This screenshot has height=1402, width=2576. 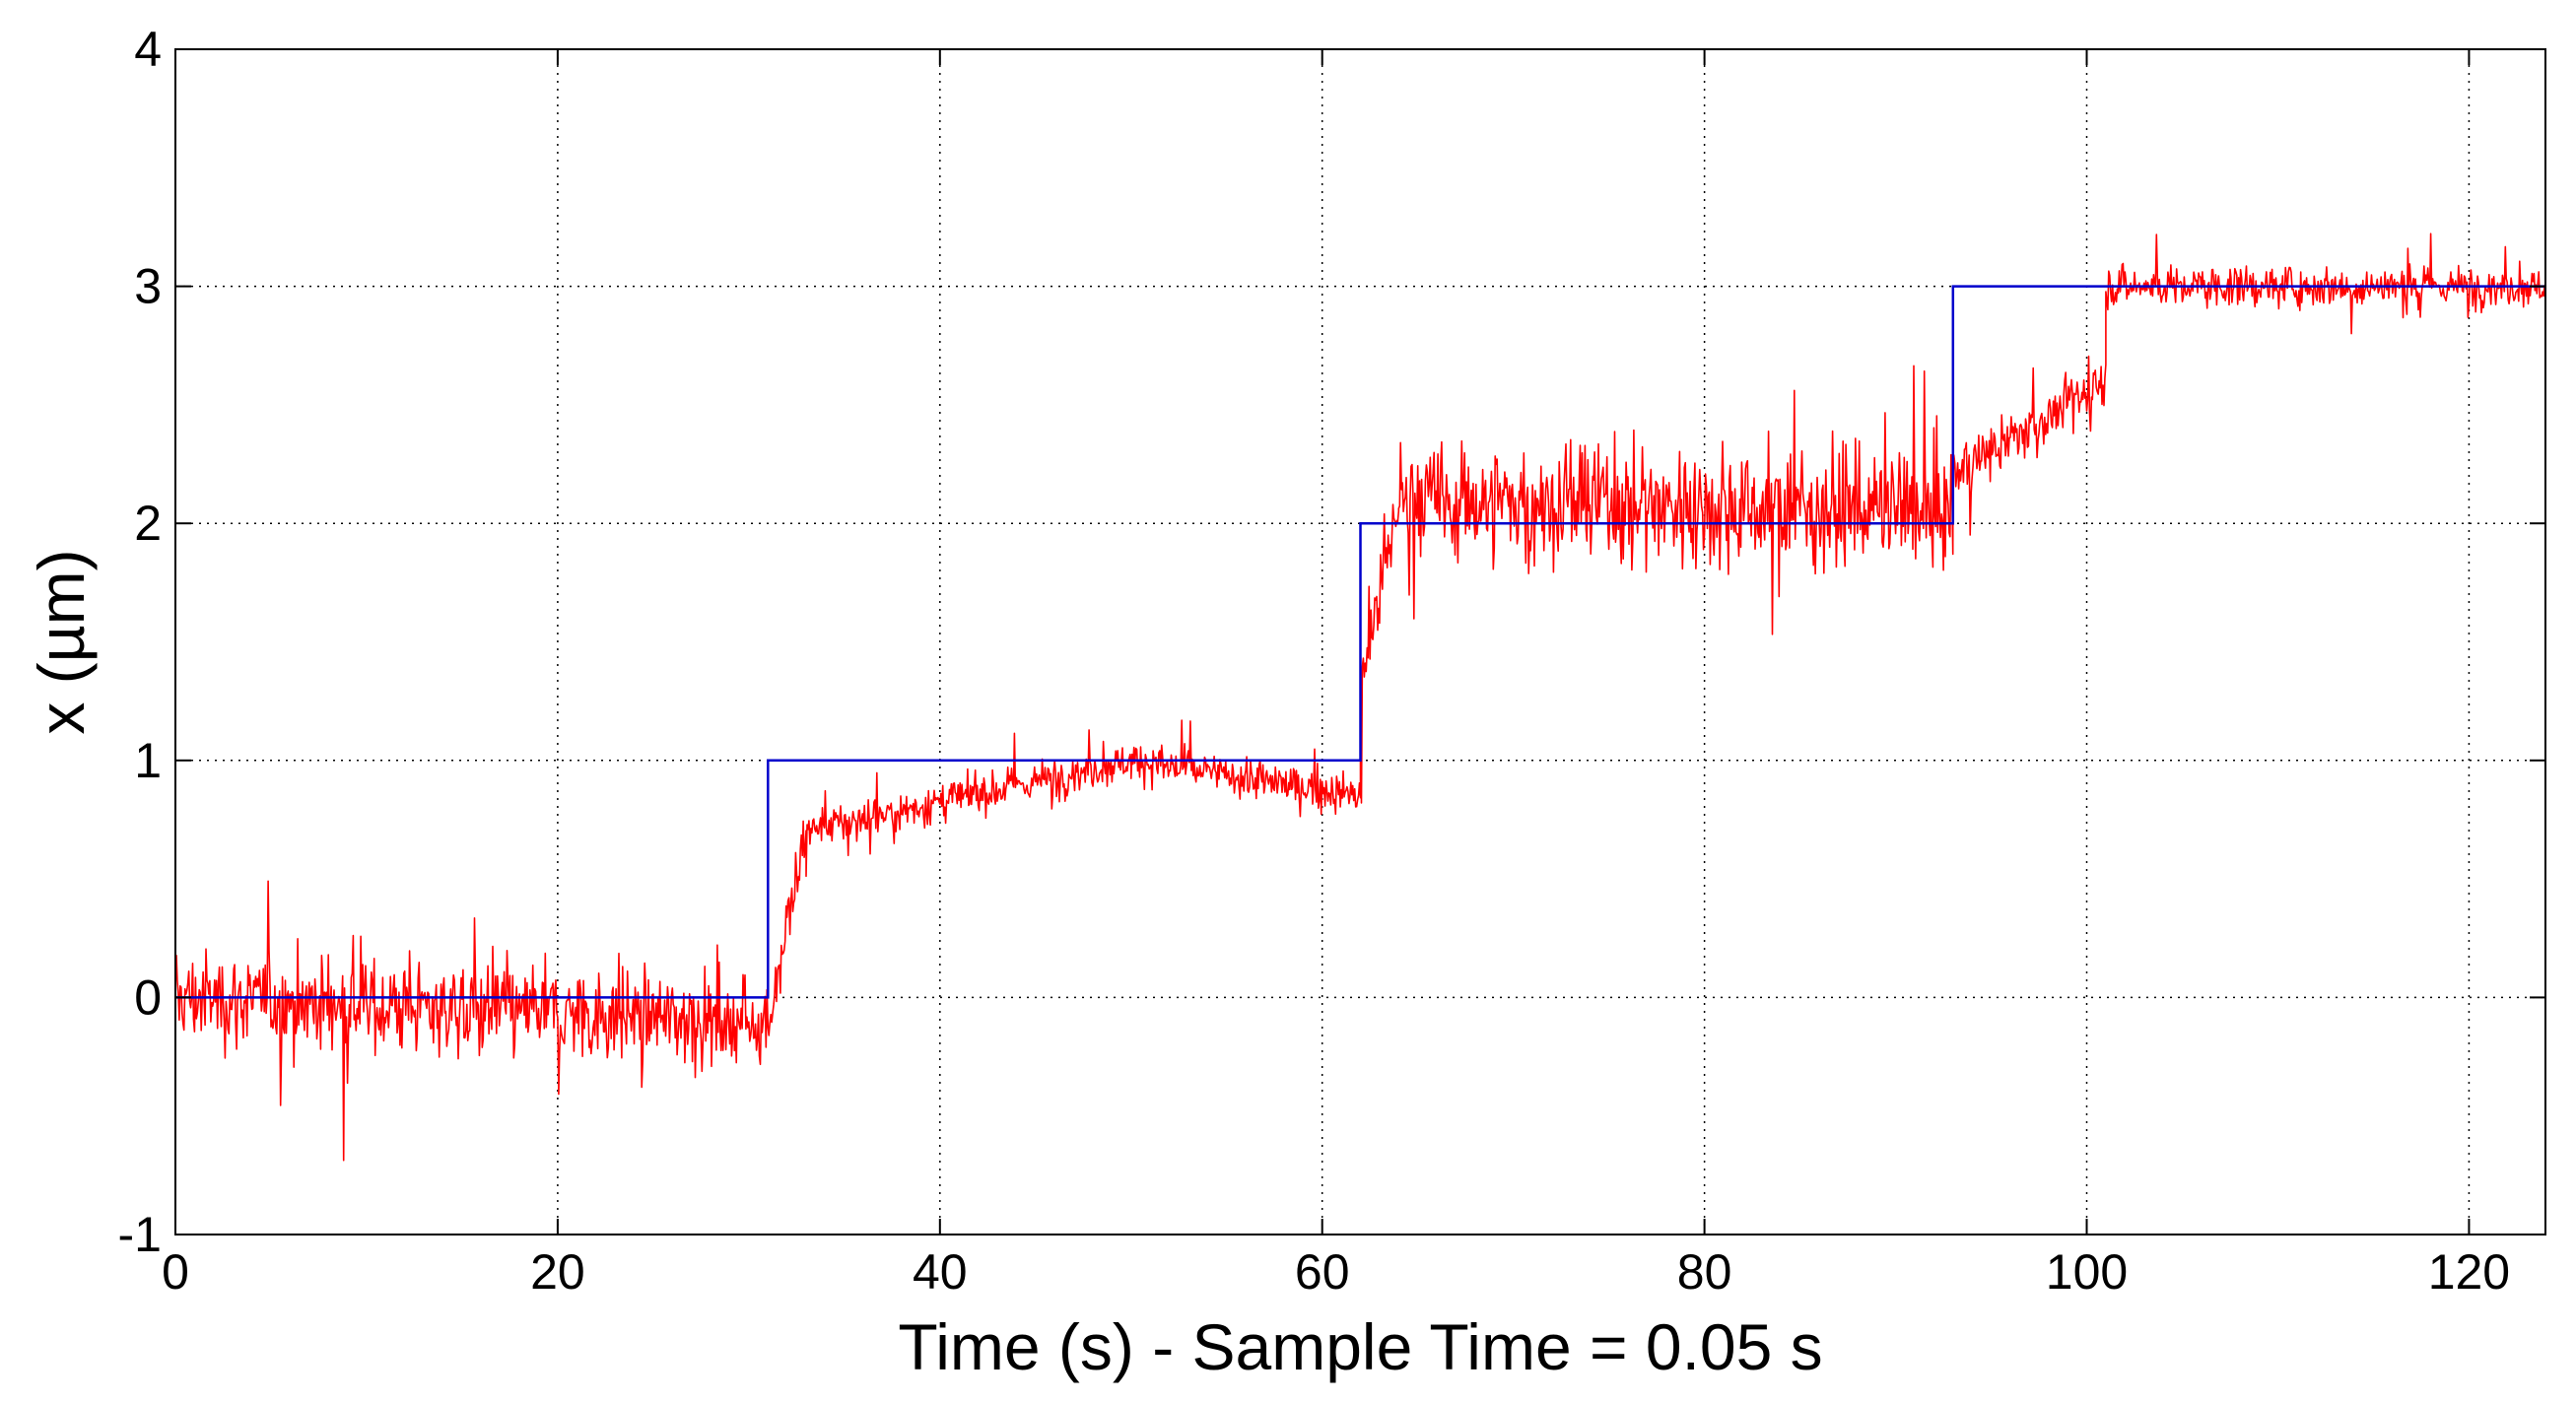 I want to click on x-tick-label: 20, so click(x=557, y=1272).